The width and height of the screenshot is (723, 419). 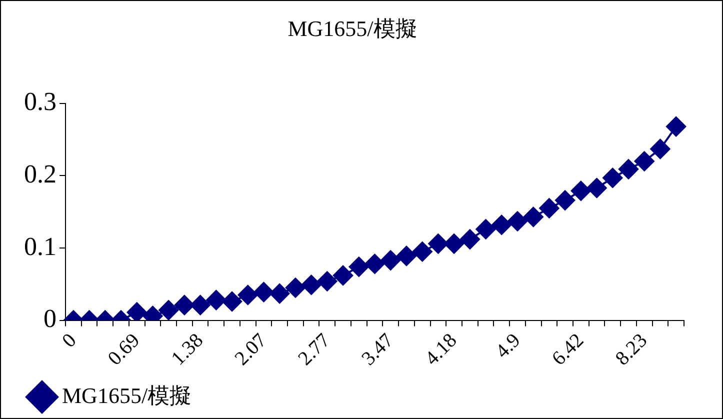 I want to click on x-tick-label: 2.77, so click(x=314, y=349).